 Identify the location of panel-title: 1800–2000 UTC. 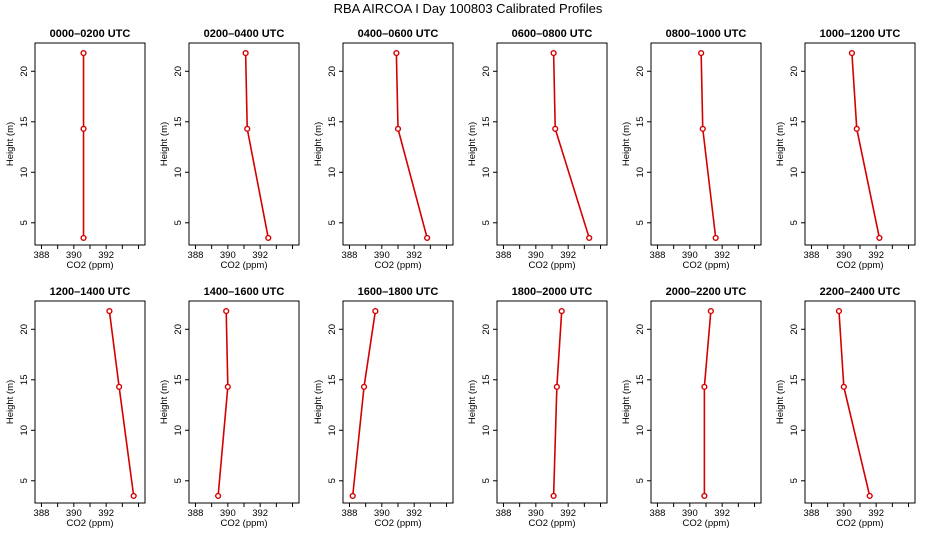
(552, 292).